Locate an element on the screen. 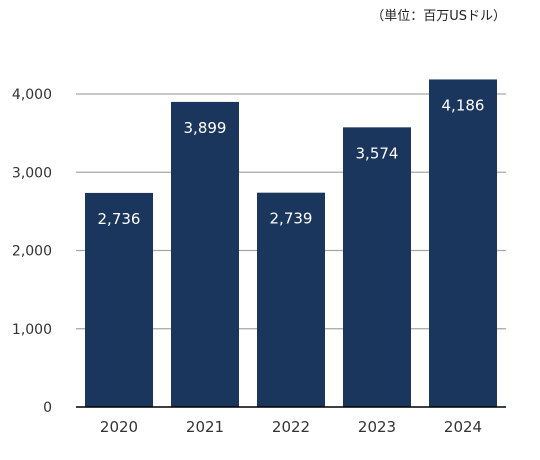 Image resolution: width=540 pixels, height=460 pixels. bar-value-label: 4,186 is located at coordinates (463, 105).